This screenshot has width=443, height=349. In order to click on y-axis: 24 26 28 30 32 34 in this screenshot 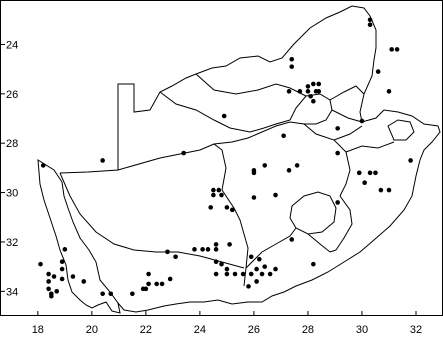, I will do `click(9, 168)`.